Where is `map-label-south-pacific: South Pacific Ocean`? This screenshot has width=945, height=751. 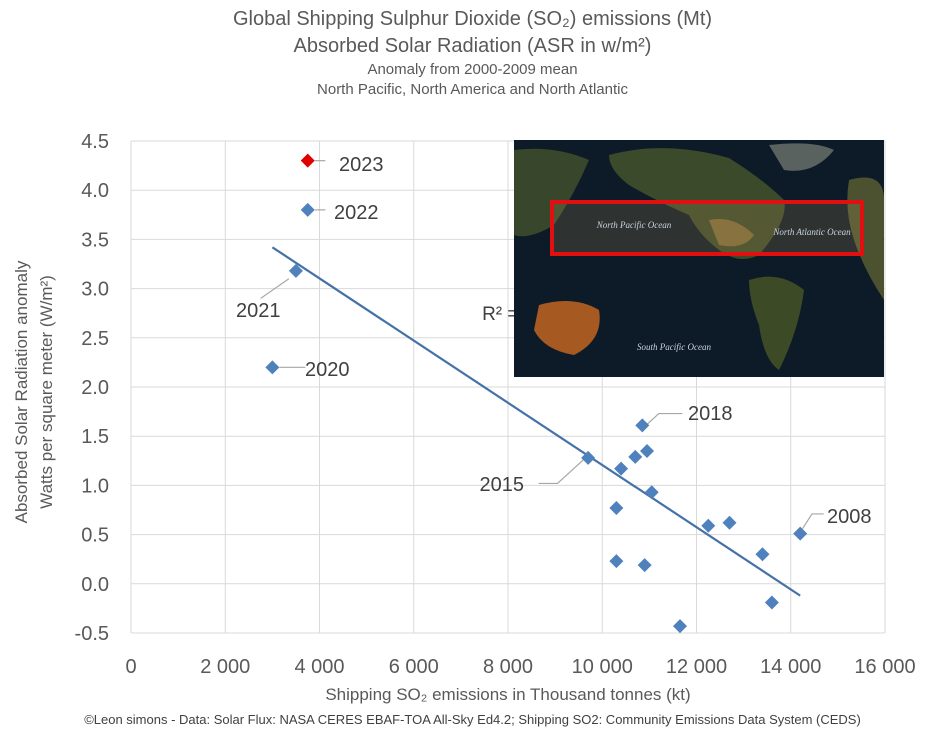
map-label-south-pacific: South Pacific Ocean is located at coordinates (674, 347).